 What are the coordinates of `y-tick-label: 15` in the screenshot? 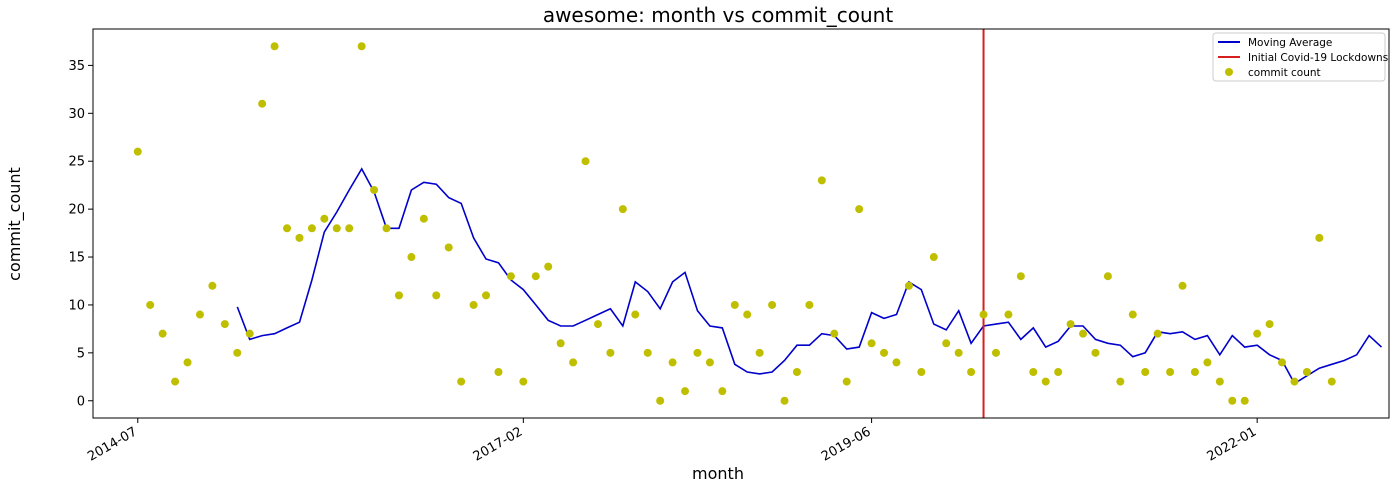 It's located at (76, 258).